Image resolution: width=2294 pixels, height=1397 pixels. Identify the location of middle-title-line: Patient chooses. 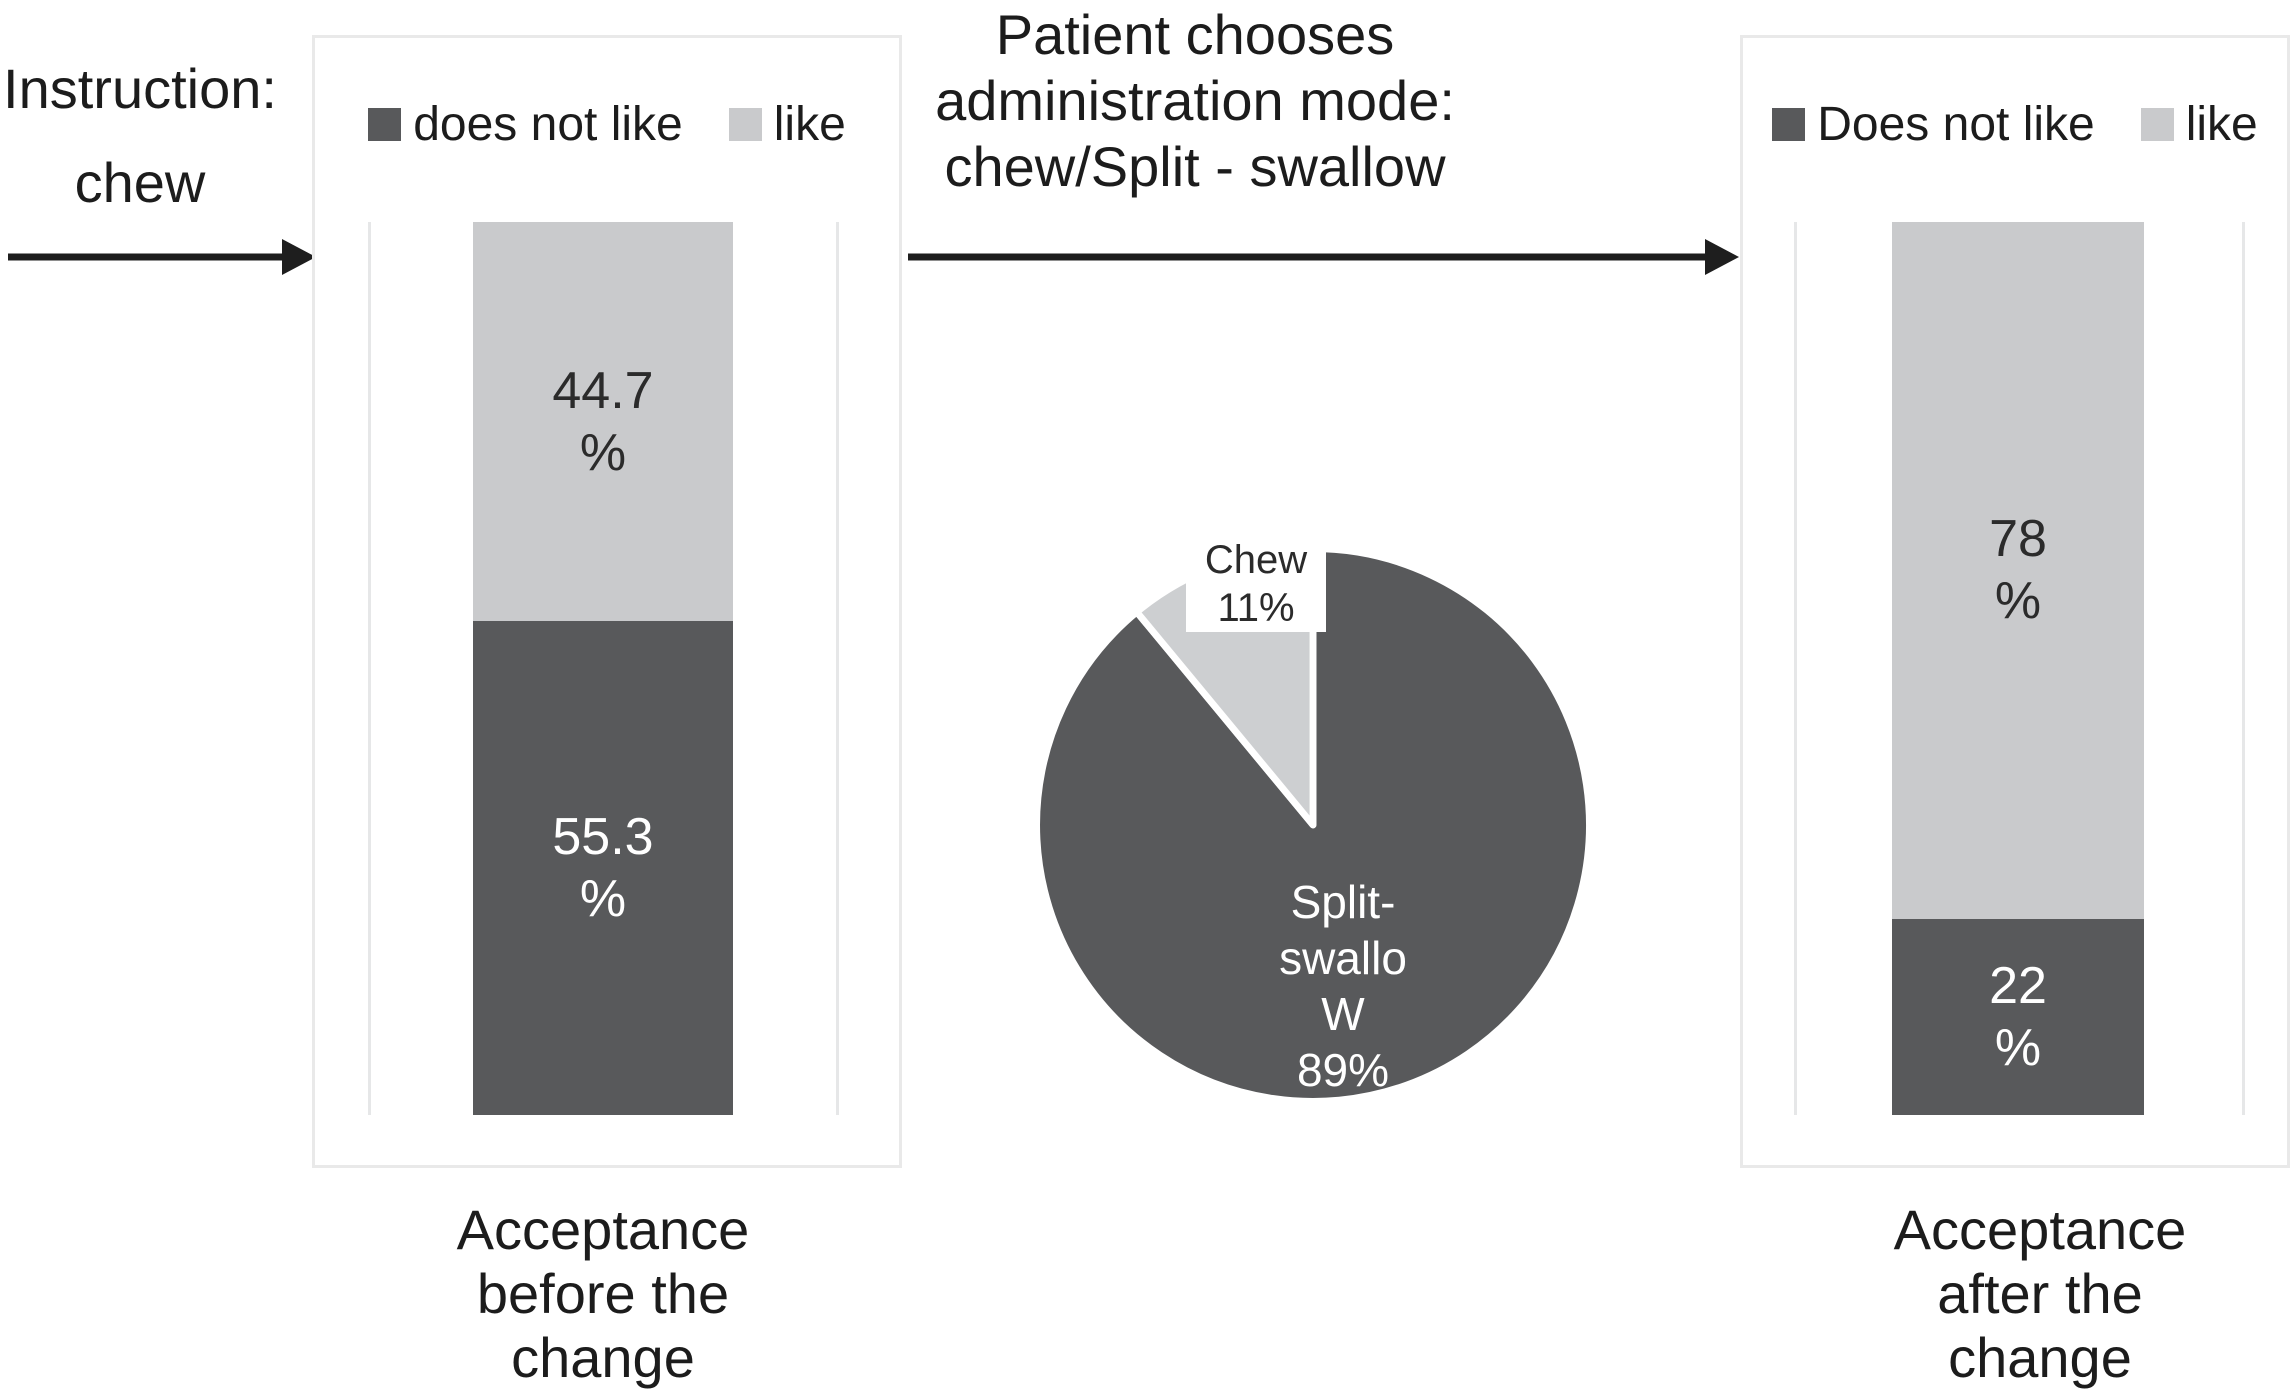
(1195, 34).